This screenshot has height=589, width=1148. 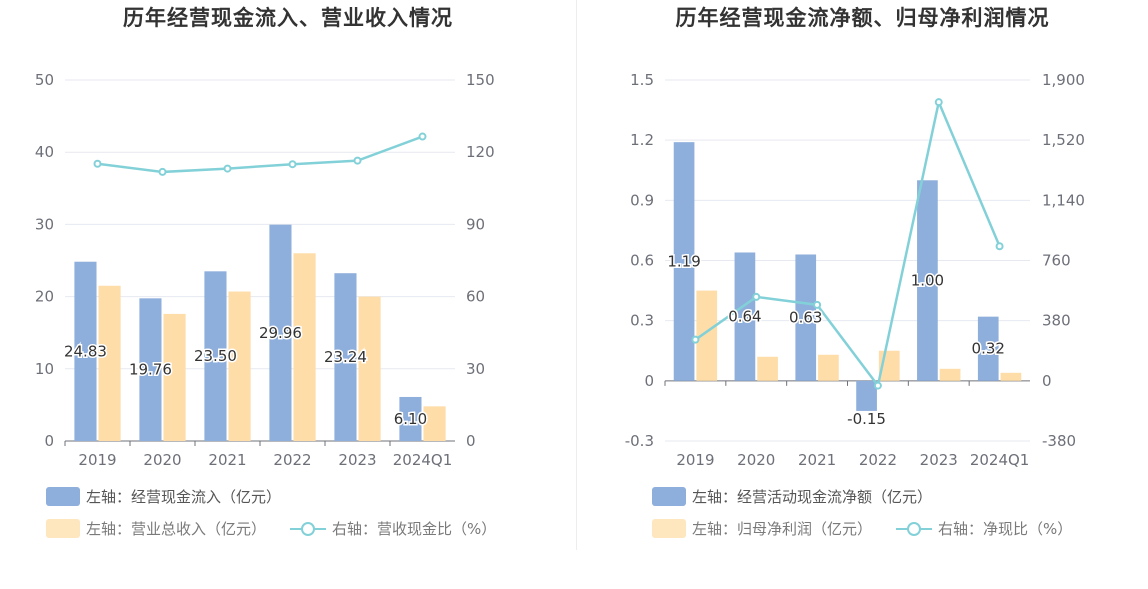 I want to click on legend-row-1: 左轴：经营活动现金流净额（亿元）, so click(x=804, y=496).